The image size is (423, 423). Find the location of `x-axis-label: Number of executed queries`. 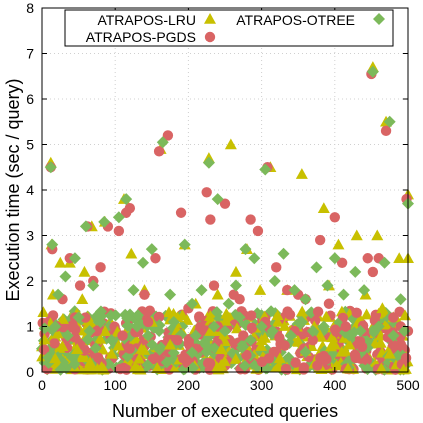

x-axis-label: Number of executed queries is located at coordinates (225, 411).